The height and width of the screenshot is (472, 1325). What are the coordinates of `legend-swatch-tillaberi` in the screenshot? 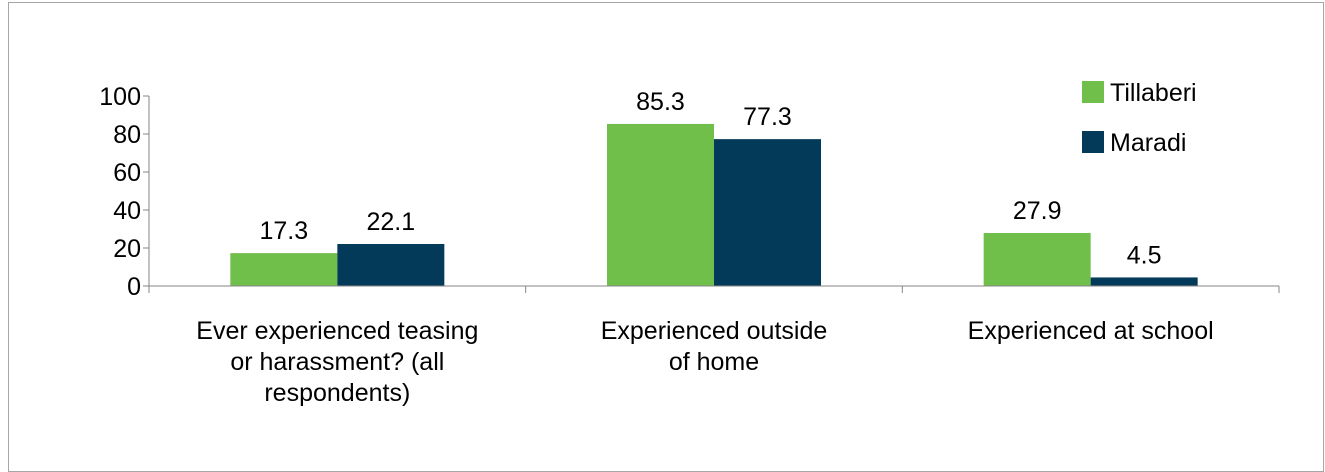 It's located at (1093, 92).